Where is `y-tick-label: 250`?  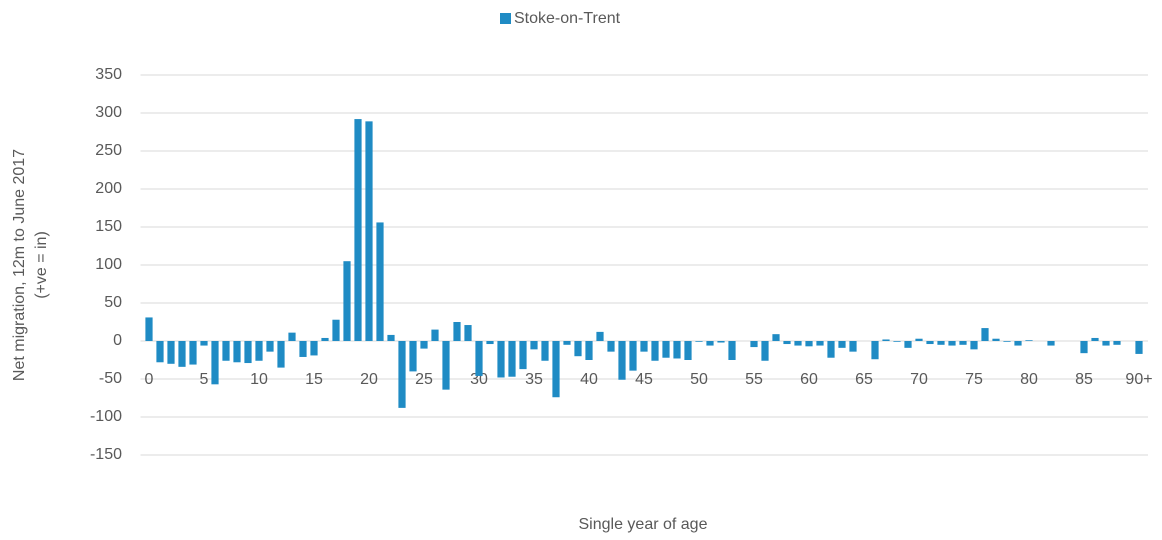
y-tick-label: 250 is located at coordinates (108, 150).